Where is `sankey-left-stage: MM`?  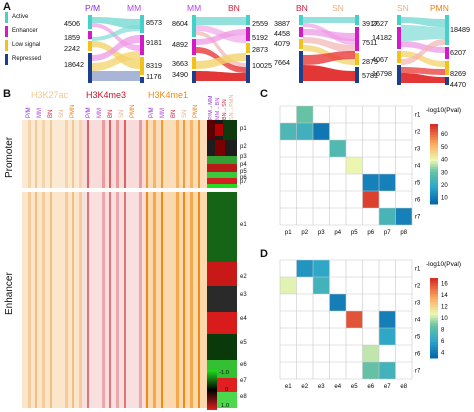
sankey-left-stage: MM is located at coordinates (194, 8).